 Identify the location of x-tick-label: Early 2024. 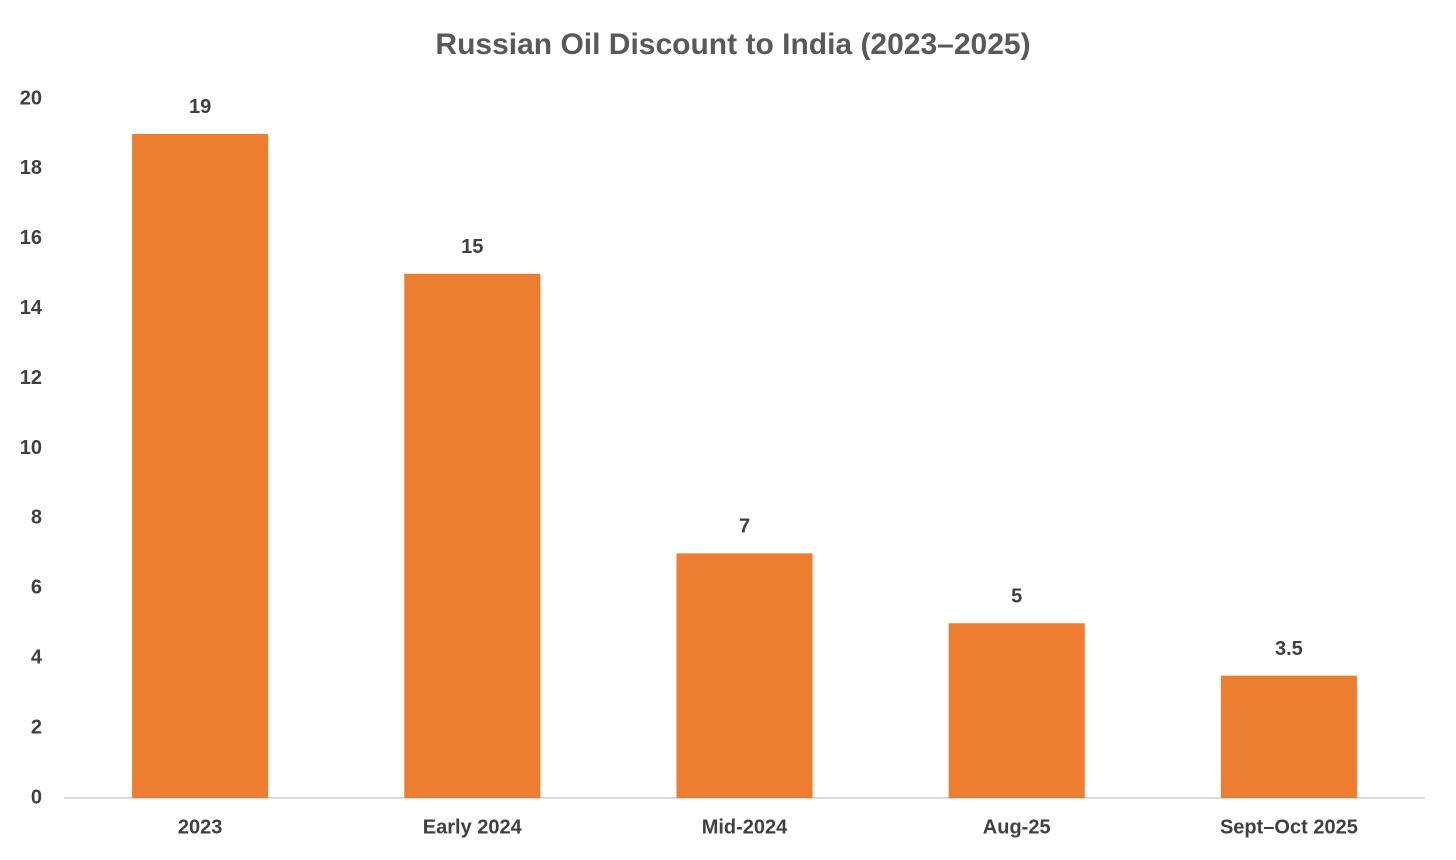
(473, 827).